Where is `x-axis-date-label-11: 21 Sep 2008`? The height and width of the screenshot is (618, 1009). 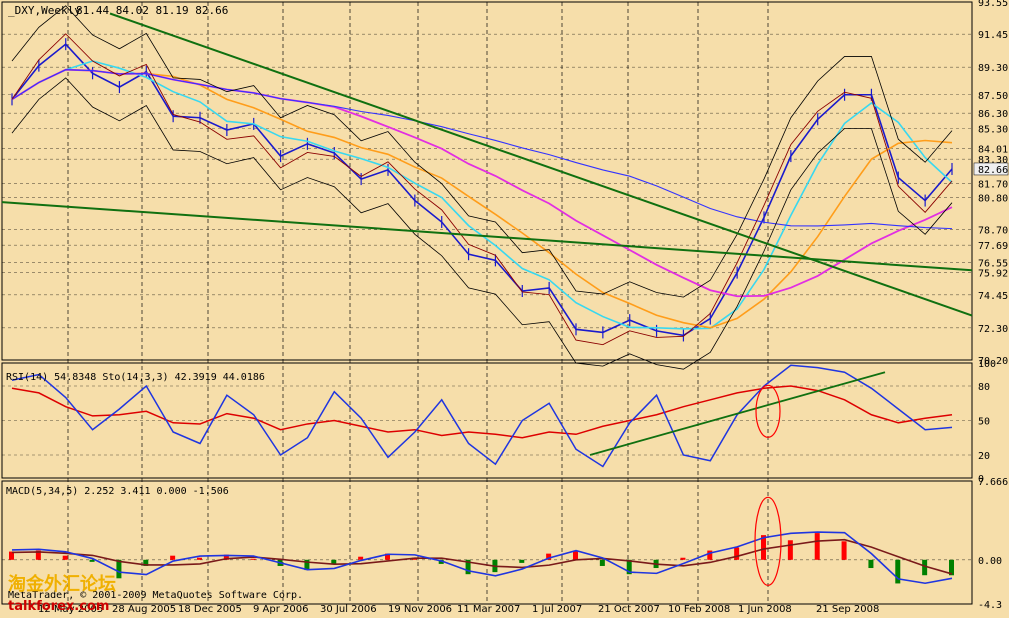 x-axis-date-label-11: 21 Sep 2008 is located at coordinates (847, 609).